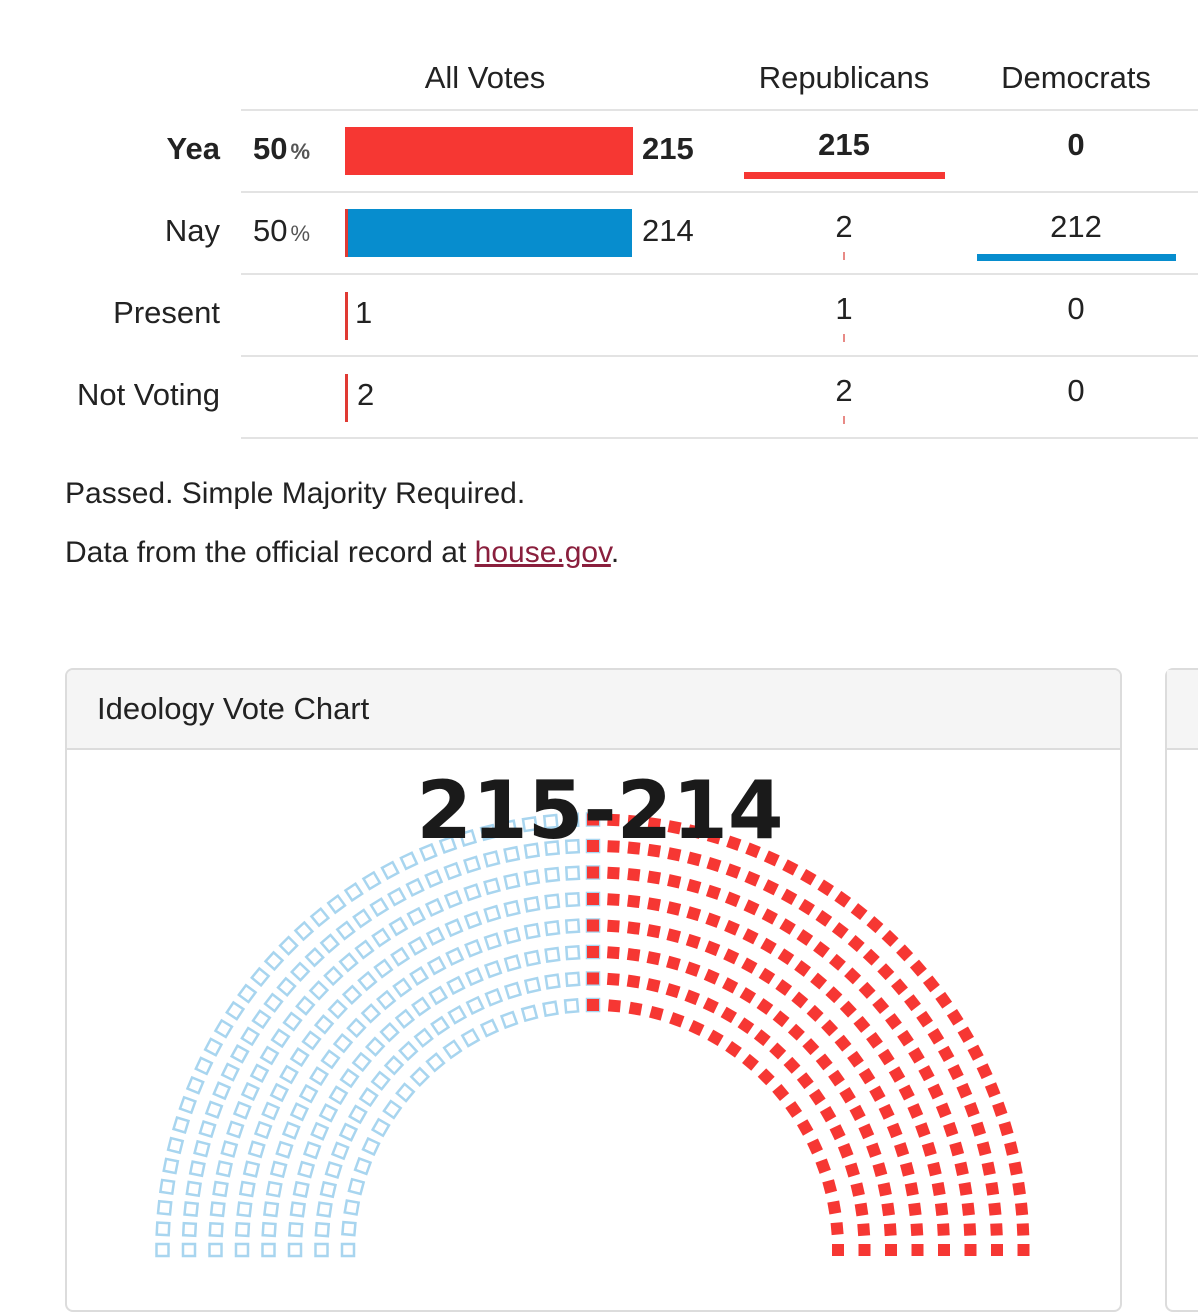 This screenshot has height=1312, width=1198. I want to click on present-democrats-count: 0, so click(1076, 308).